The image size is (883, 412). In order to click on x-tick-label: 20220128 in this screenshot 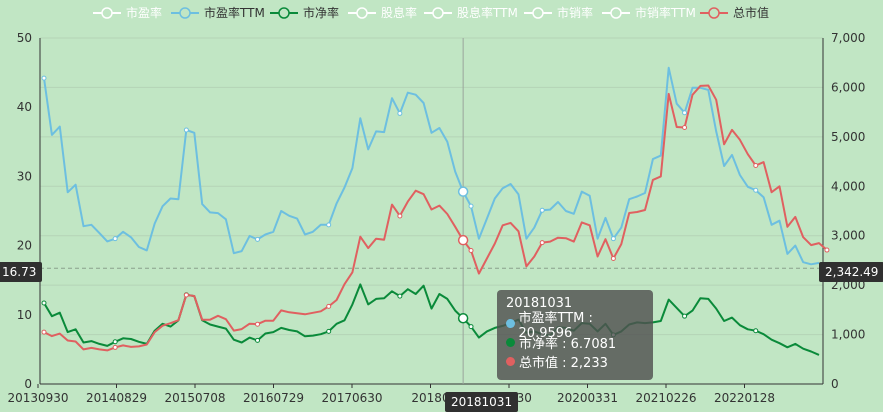, I will do `click(744, 398)`.